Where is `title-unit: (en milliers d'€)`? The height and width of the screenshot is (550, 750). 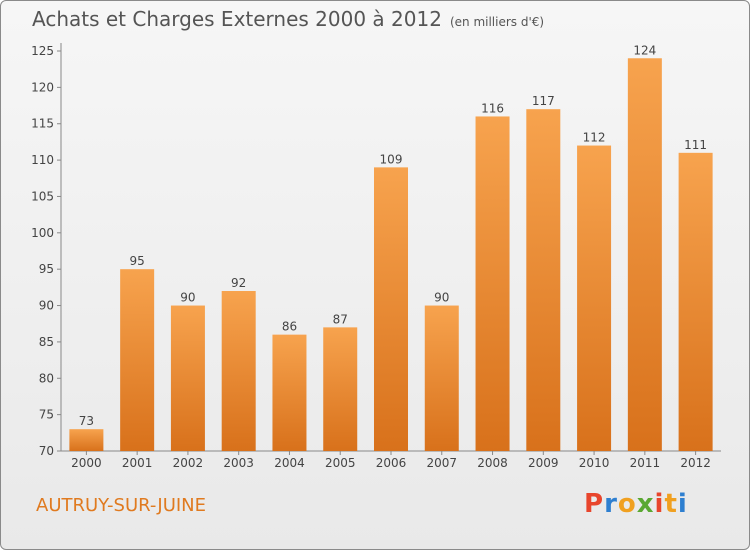 title-unit: (en milliers d'€) is located at coordinates (497, 22).